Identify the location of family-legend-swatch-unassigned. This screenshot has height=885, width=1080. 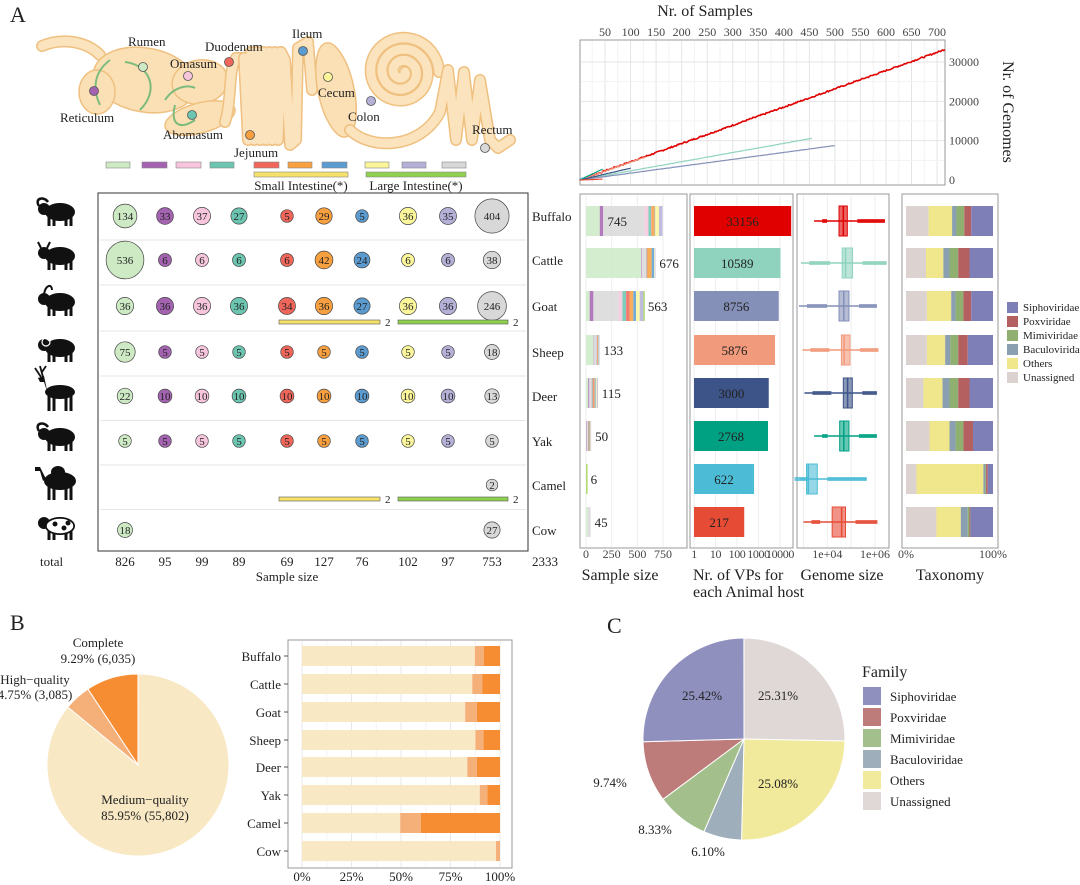
(872, 801).